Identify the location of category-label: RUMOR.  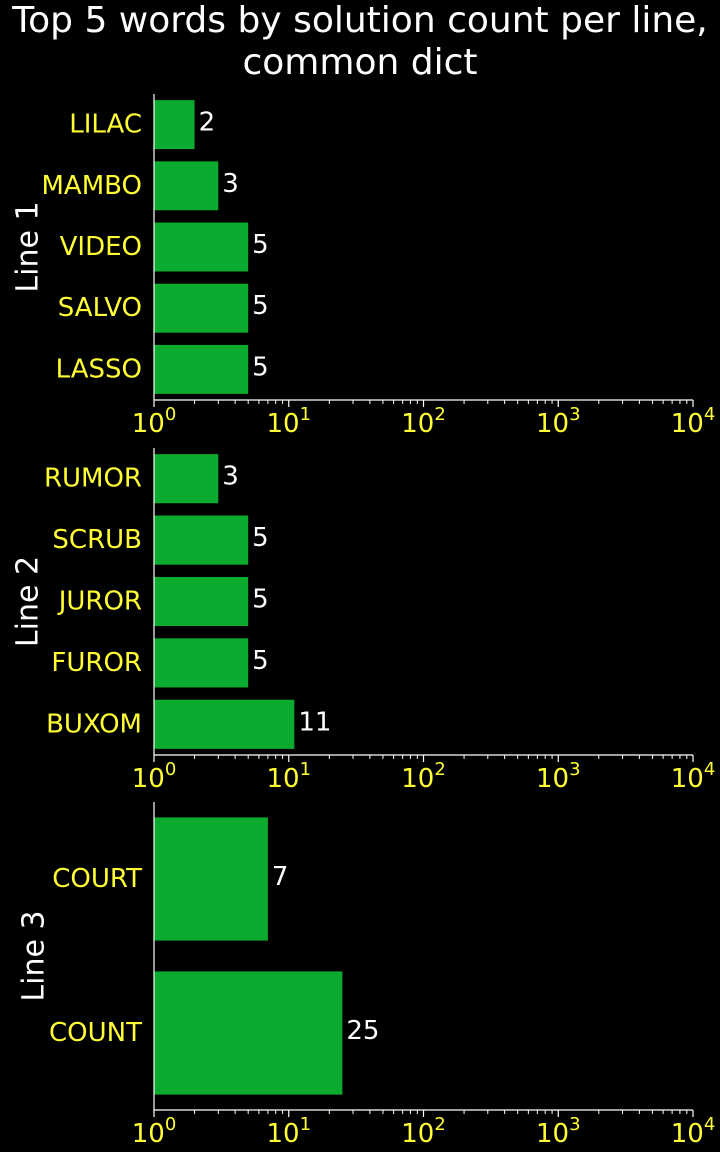
(93, 479).